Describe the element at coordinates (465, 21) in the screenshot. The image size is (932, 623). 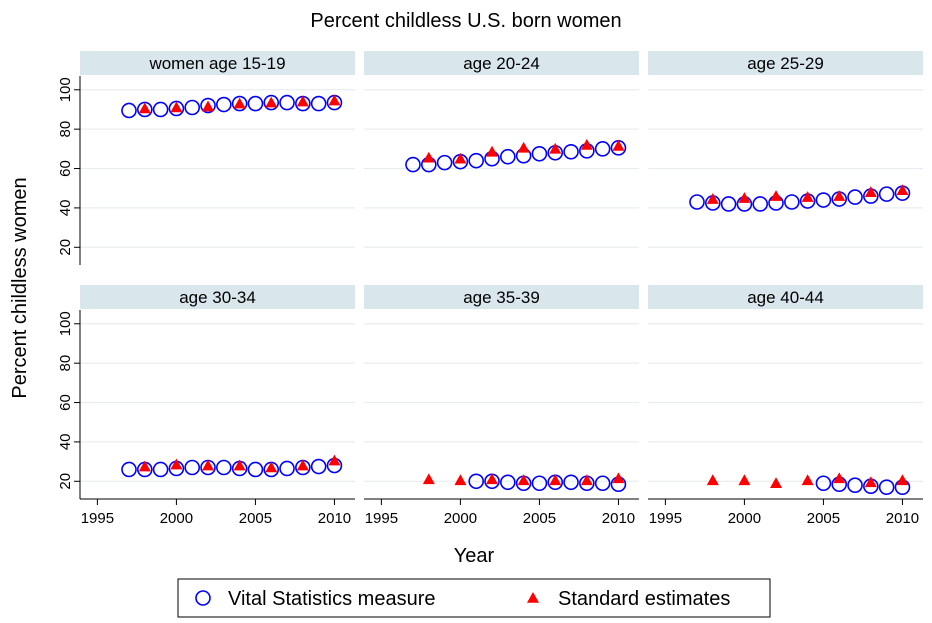
I see `chart-title: Percent childless U.S. born women` at that location.